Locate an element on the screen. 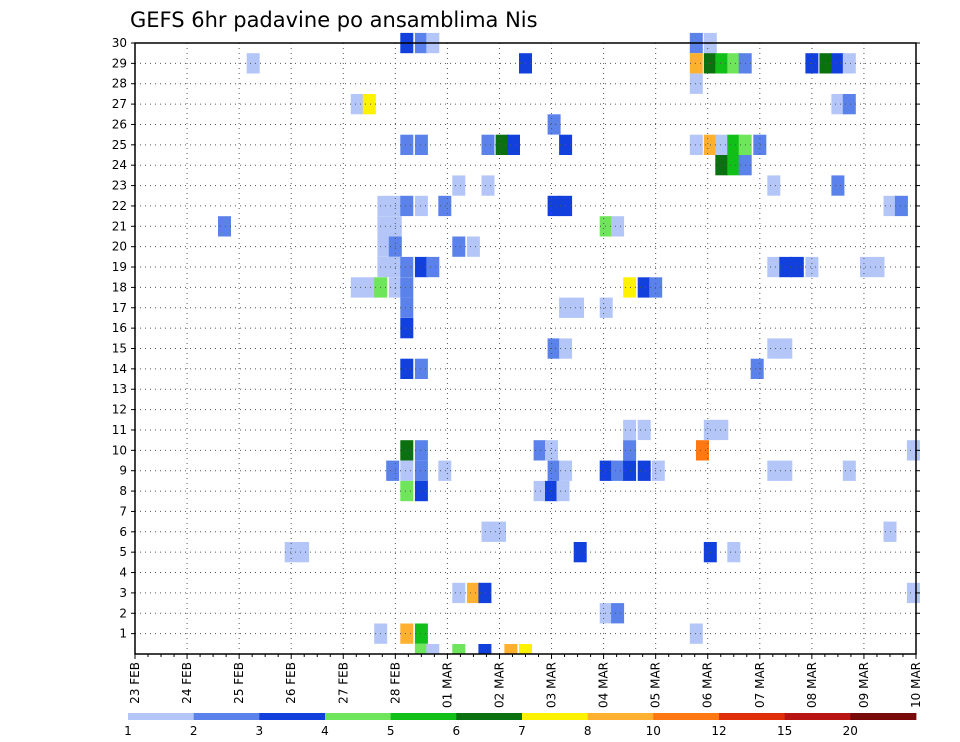  y-tick-label-1: 1 is located at coordinates (123, 634).